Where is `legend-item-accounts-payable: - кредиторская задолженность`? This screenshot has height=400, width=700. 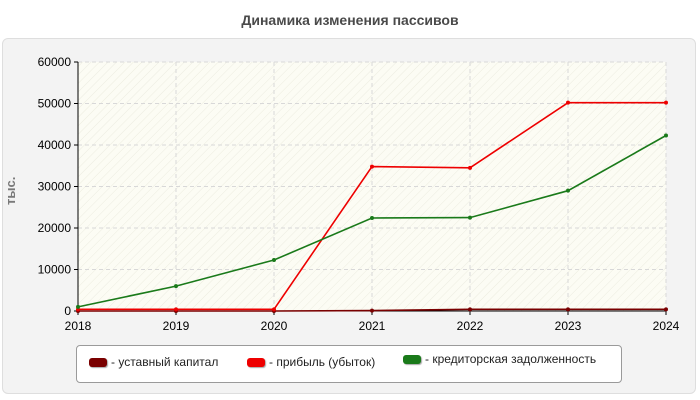 legend-item-accounts-payable: - кредиторская задолженность is located at coordinates (499, 359).